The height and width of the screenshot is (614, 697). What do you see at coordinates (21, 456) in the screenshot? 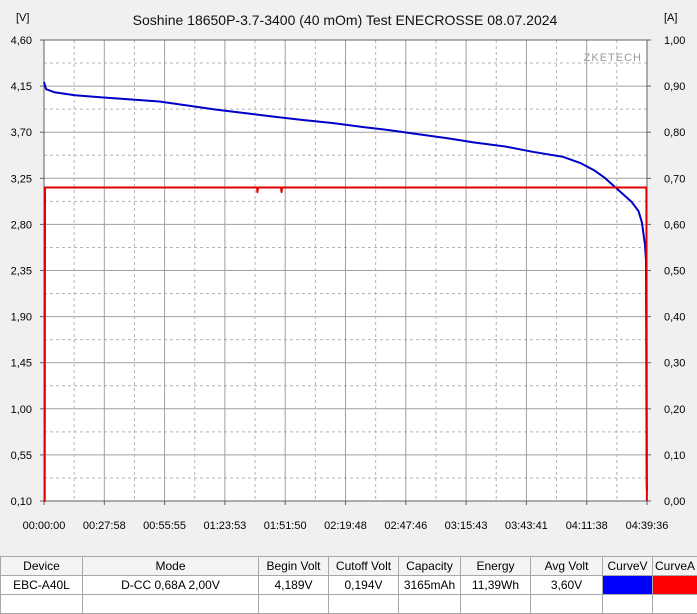
I see `y-left-tick-label: 0,55` at bounding box center [21, 456].